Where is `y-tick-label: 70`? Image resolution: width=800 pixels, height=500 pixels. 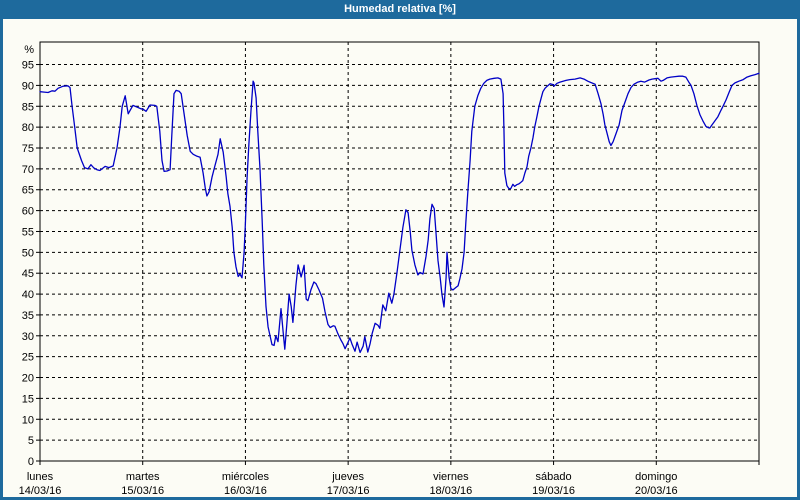
y-tick-label: 70 is located at coordinates (28, 170).